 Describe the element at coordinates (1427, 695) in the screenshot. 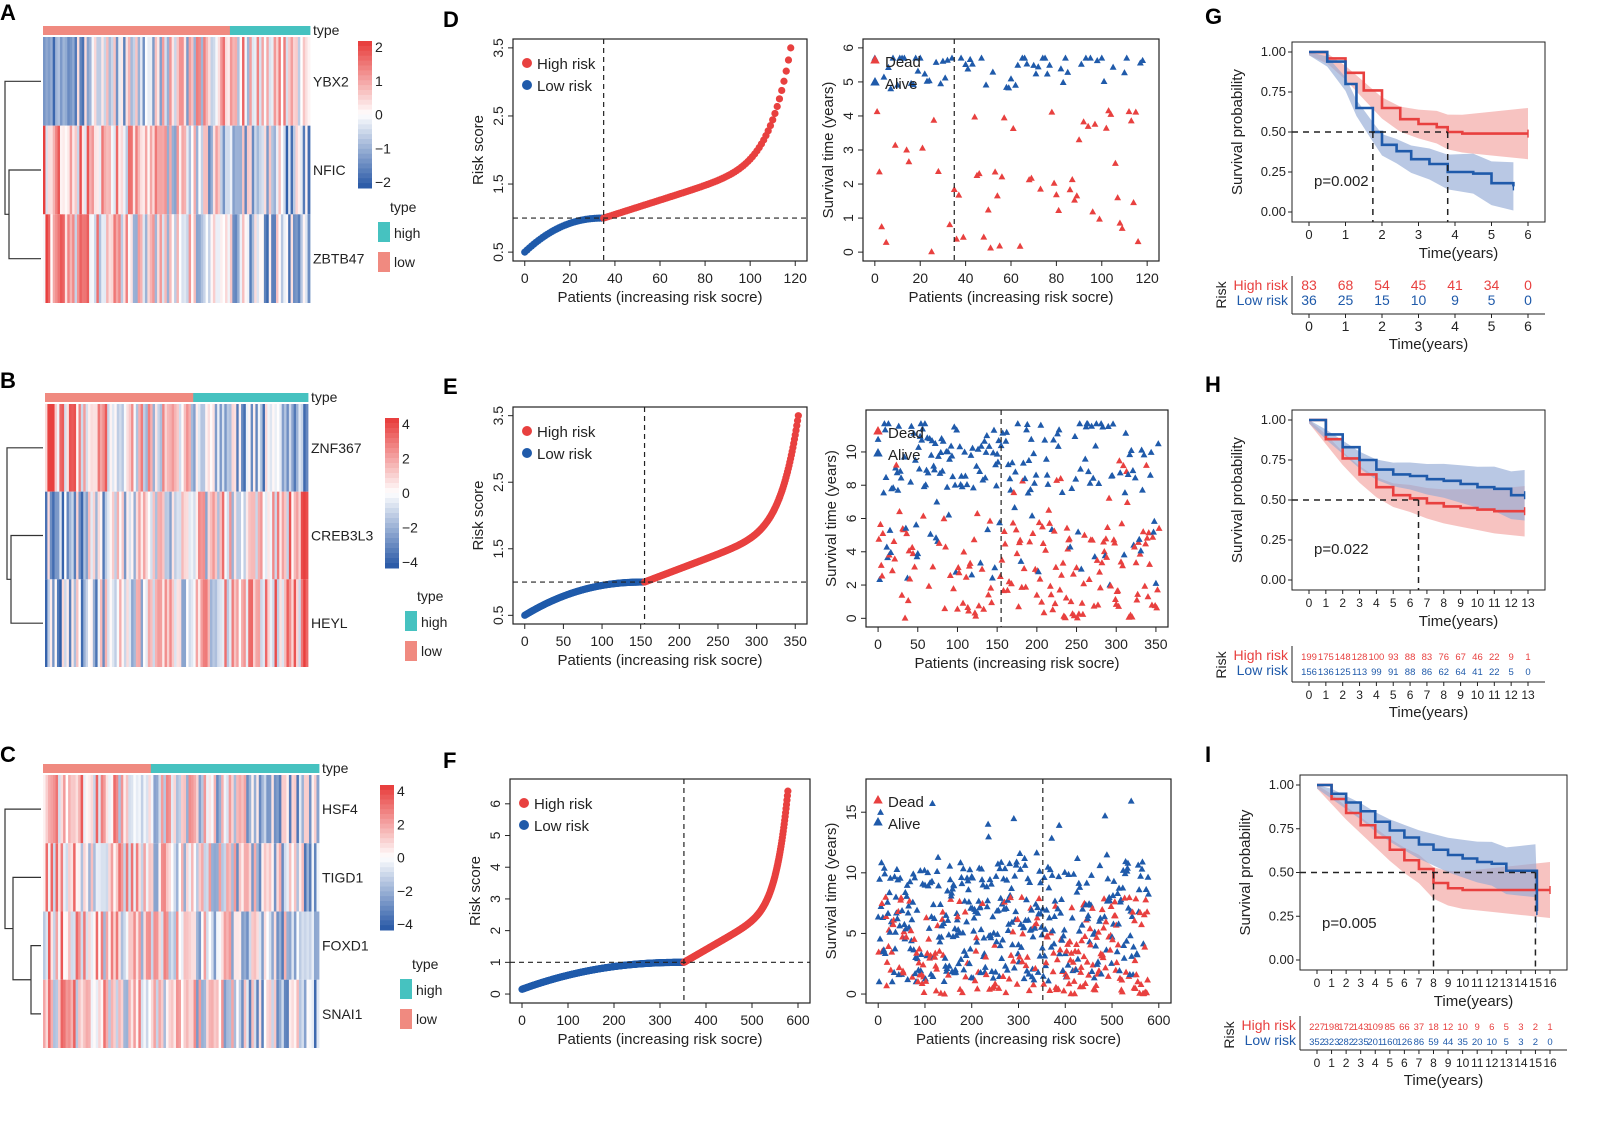

I see `risk-table-x-tick-label: 7` at that location.